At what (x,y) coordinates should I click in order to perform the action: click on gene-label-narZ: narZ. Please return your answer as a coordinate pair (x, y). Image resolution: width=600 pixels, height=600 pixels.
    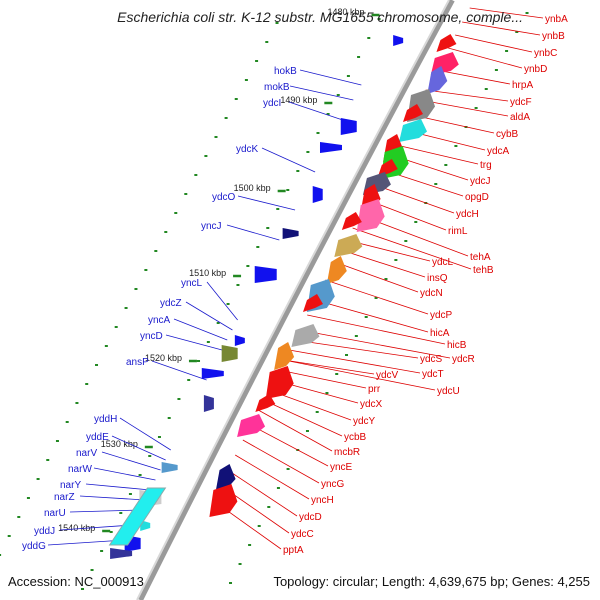
    Looking at the image, I should click on (64, 497).